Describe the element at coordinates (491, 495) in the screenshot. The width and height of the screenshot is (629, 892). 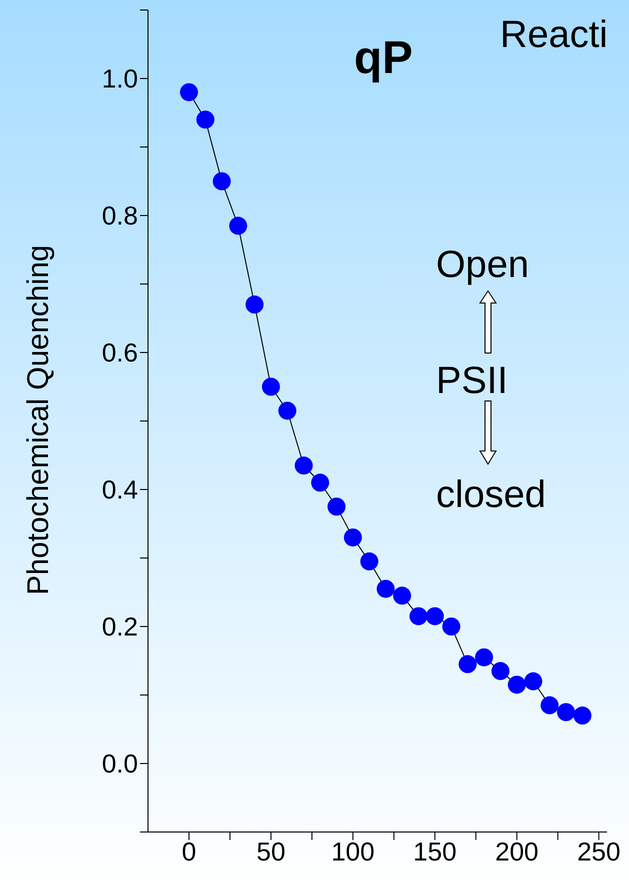
I see `annotation: closed` at that location.